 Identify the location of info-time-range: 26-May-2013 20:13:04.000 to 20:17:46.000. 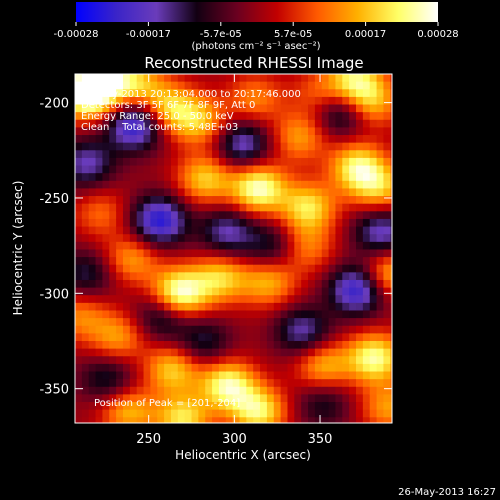
(191, 94).